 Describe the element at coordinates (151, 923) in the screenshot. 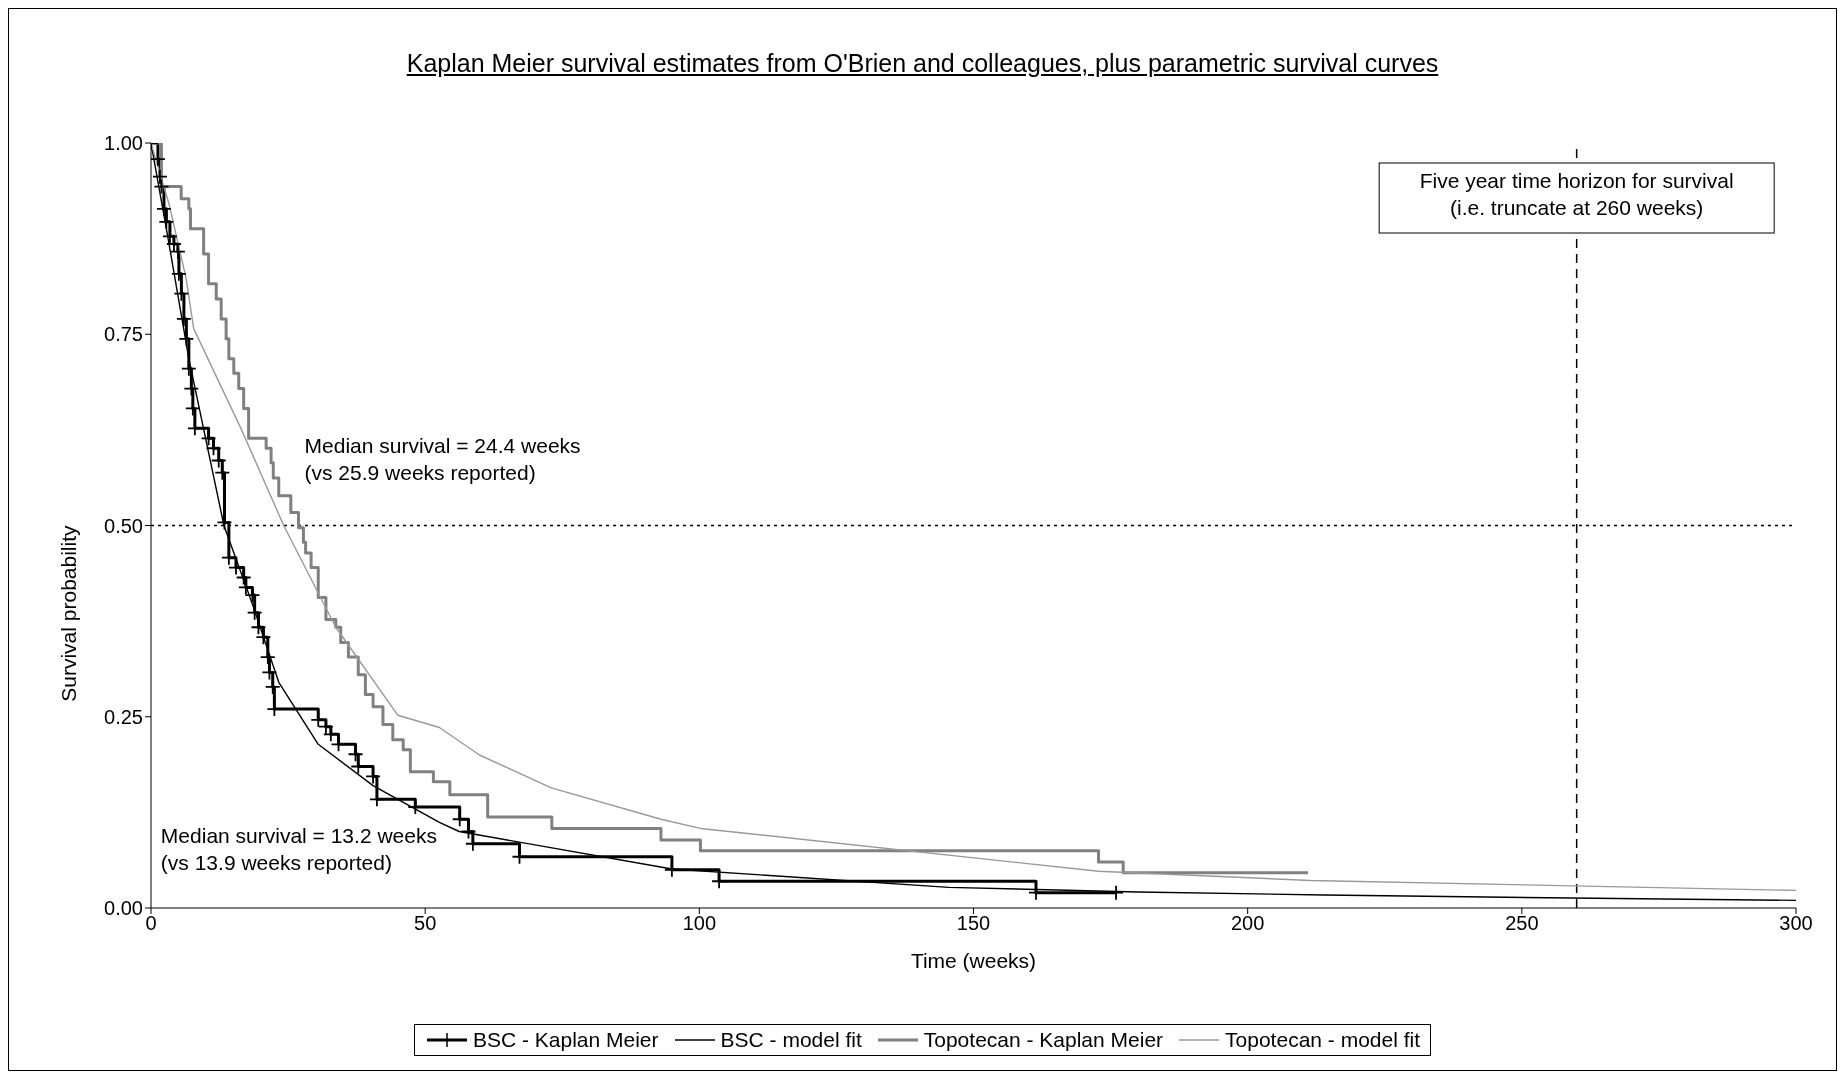

I see `x-tick-label: 0` at that location.